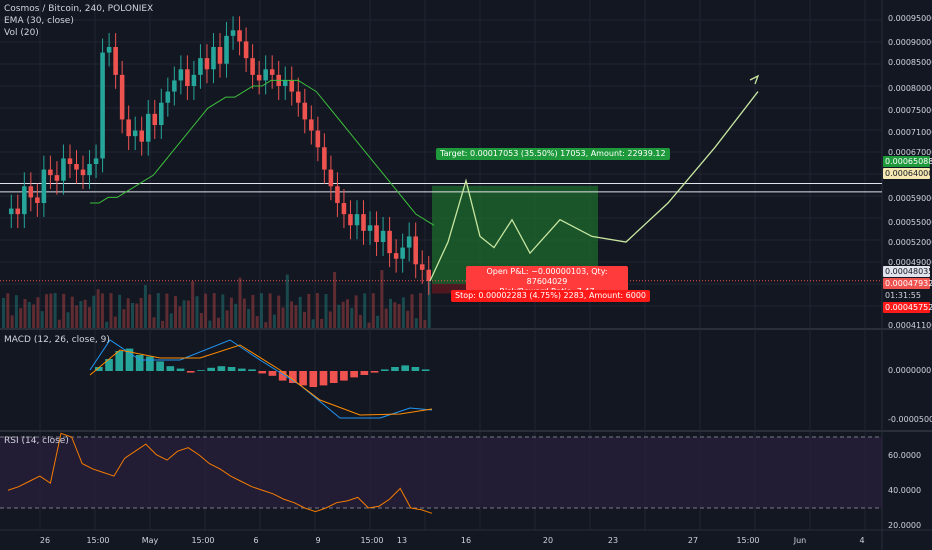  What do you see at coordinates (594, 186) in the screenshot?
I see `projection-path` at bounding box center [594, 186].